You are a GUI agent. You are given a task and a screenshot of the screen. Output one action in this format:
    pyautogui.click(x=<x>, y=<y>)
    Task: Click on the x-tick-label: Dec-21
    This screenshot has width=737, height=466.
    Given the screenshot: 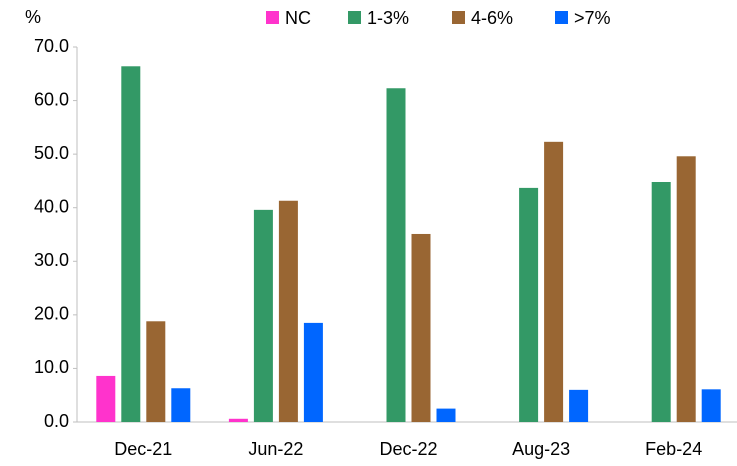 What is the action you would take?
    pyautogui.click(x=143, y=449)
    